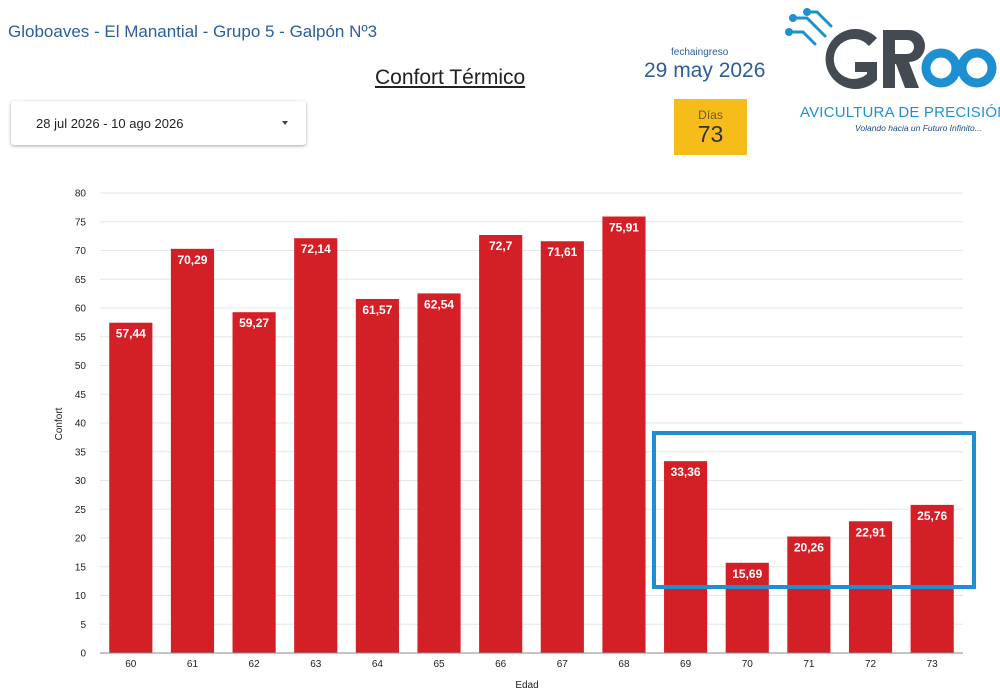 The width and height of the screenshot is (1000, 693). What do you see at coordinates (81, 481) in the screenshot?
I see `y-tick-label: 30` at bounding box center [81, 481].